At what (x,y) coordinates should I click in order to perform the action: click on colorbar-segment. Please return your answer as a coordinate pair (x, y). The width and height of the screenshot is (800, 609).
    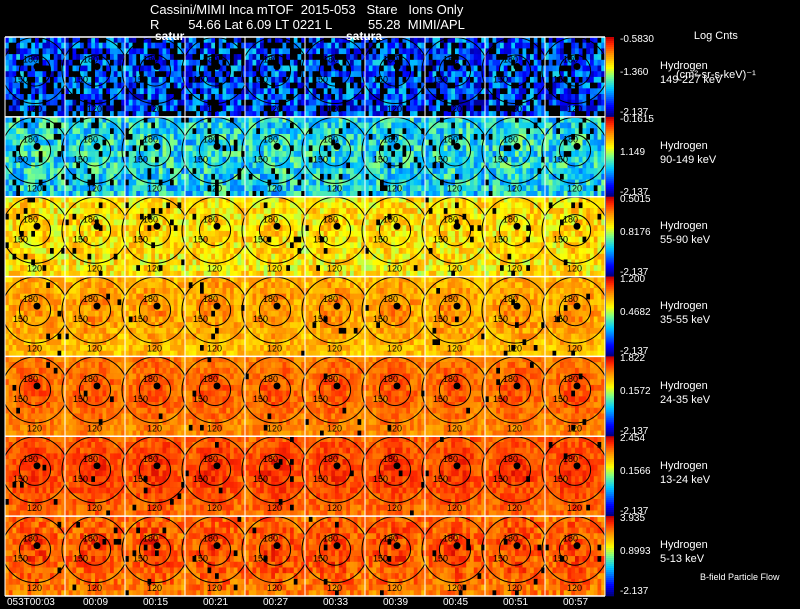
    Looking at the image, I should click on (610, 68).